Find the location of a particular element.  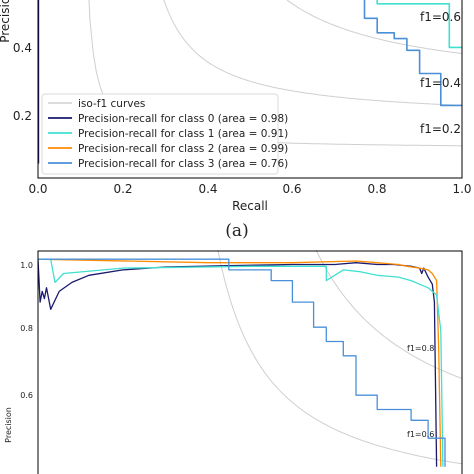

legend-text-iso: iso-f1 curves is located at coordinates (111, 104).